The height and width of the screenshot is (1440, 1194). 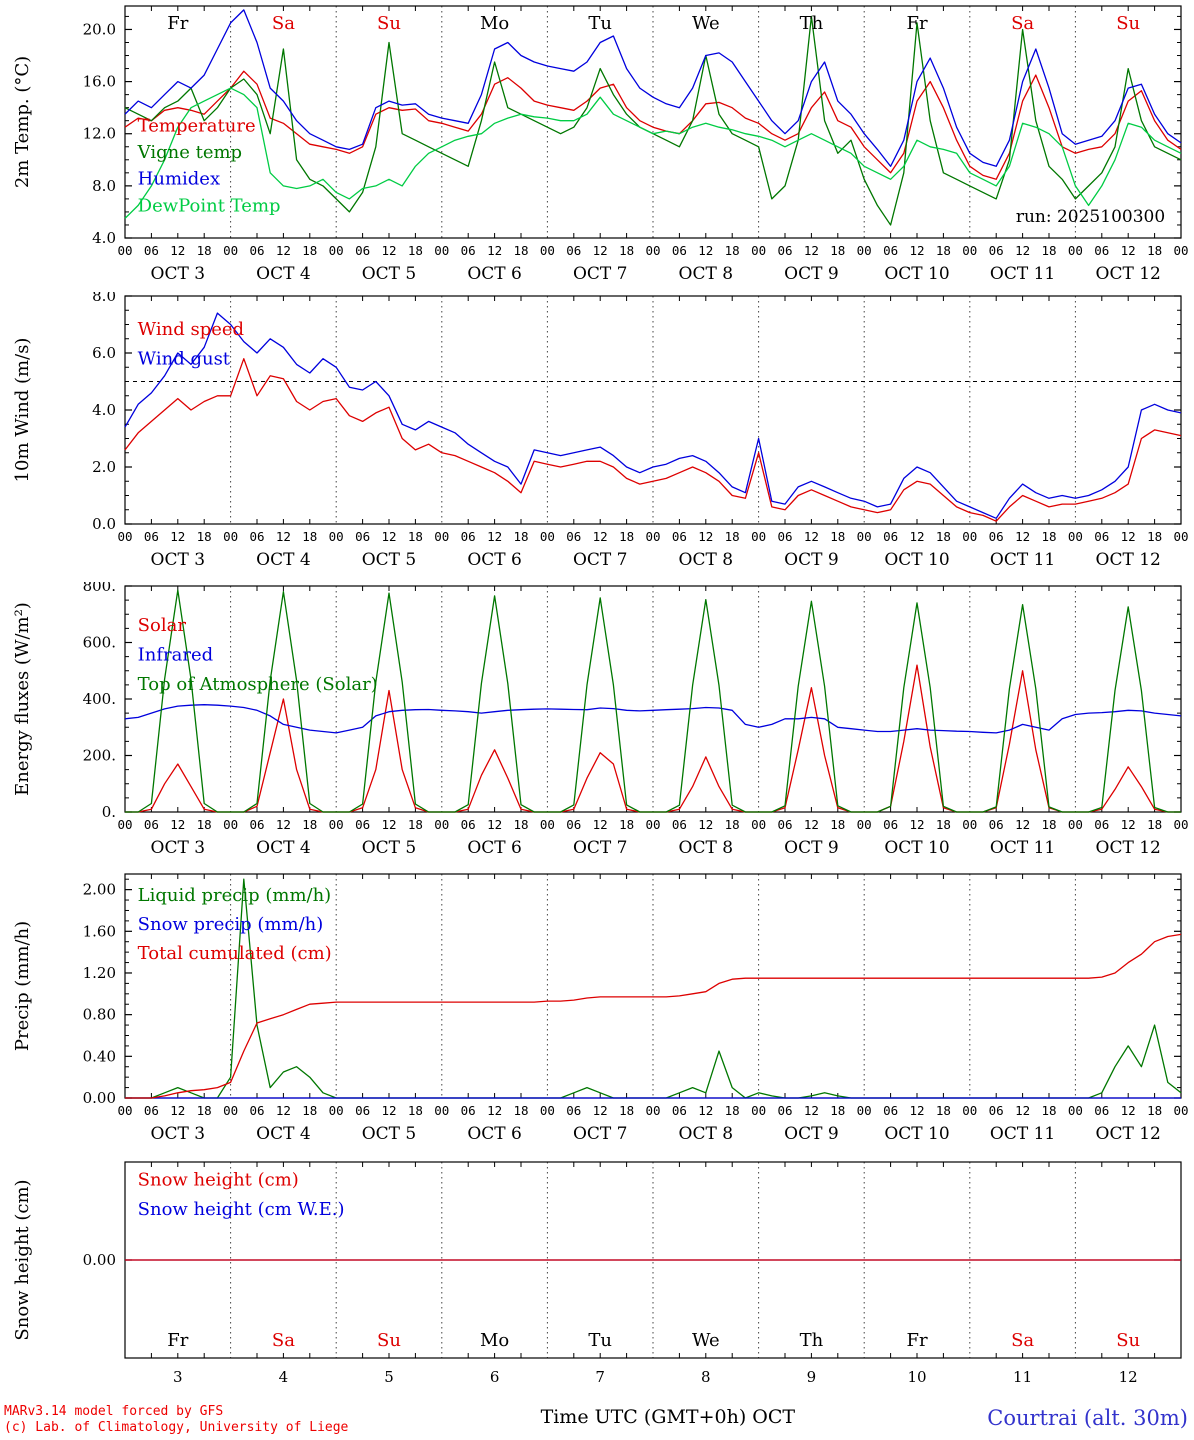 What do you see at coordinates (178, 1134) in the screenshot?
I see `date-label: OCT 3` at bounding box center [178, 1134].